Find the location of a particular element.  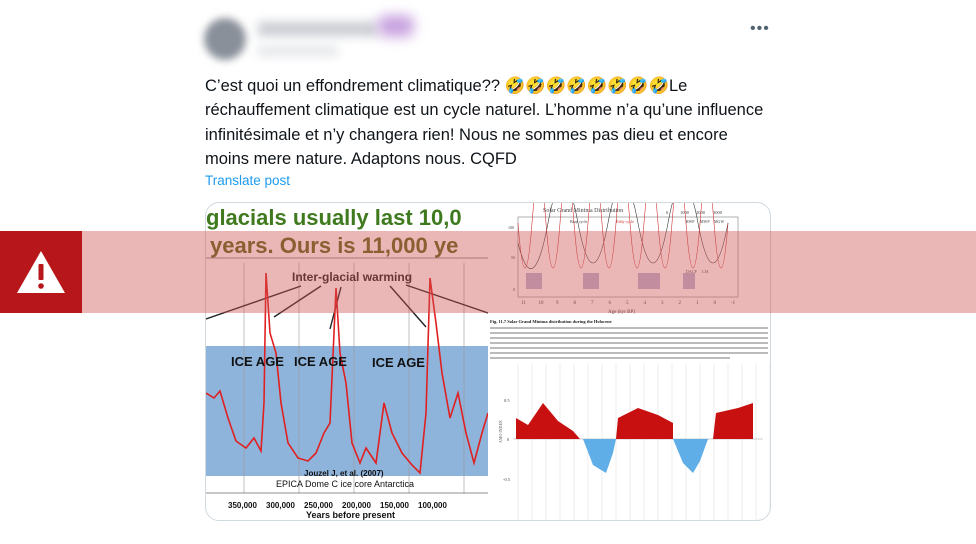

x-tick: 8 is located at coordinates (575, 303).